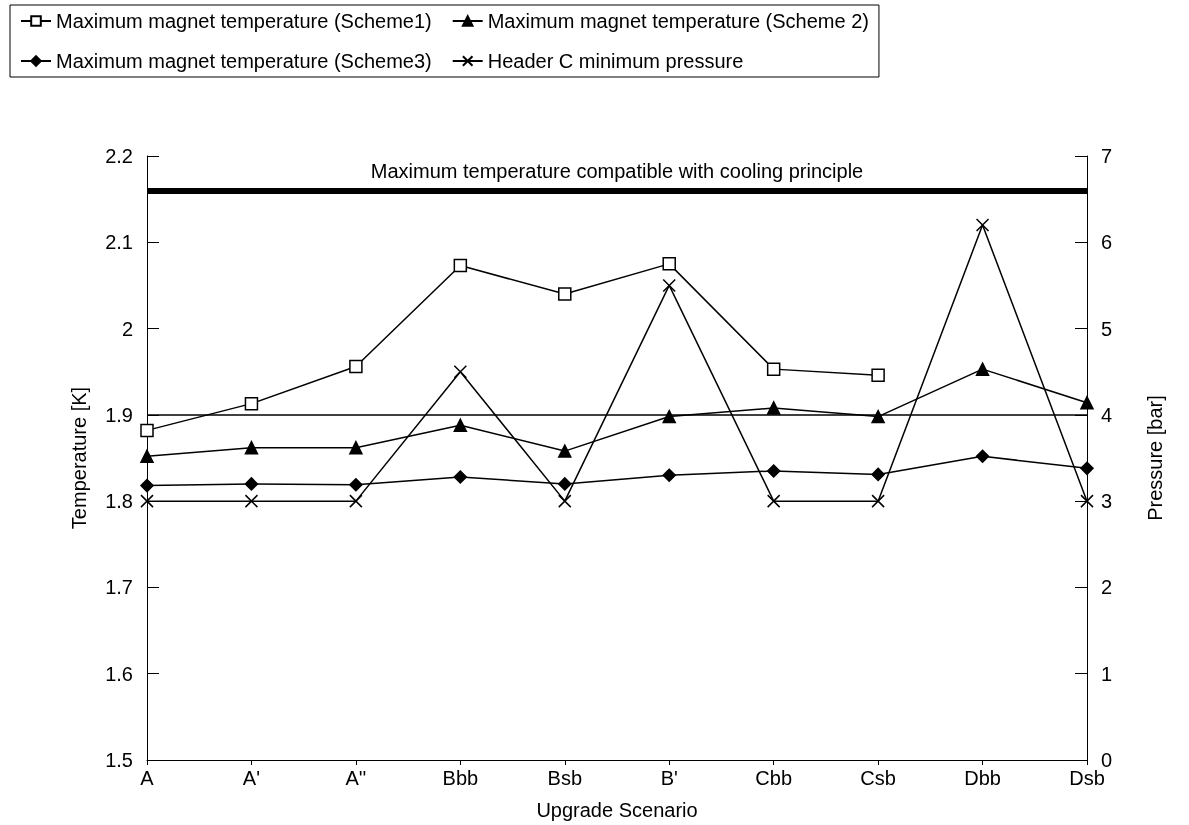 This screenshot has width=1189, height=825. I want to click on x-tick-label: Dbb, so click(982, 778).